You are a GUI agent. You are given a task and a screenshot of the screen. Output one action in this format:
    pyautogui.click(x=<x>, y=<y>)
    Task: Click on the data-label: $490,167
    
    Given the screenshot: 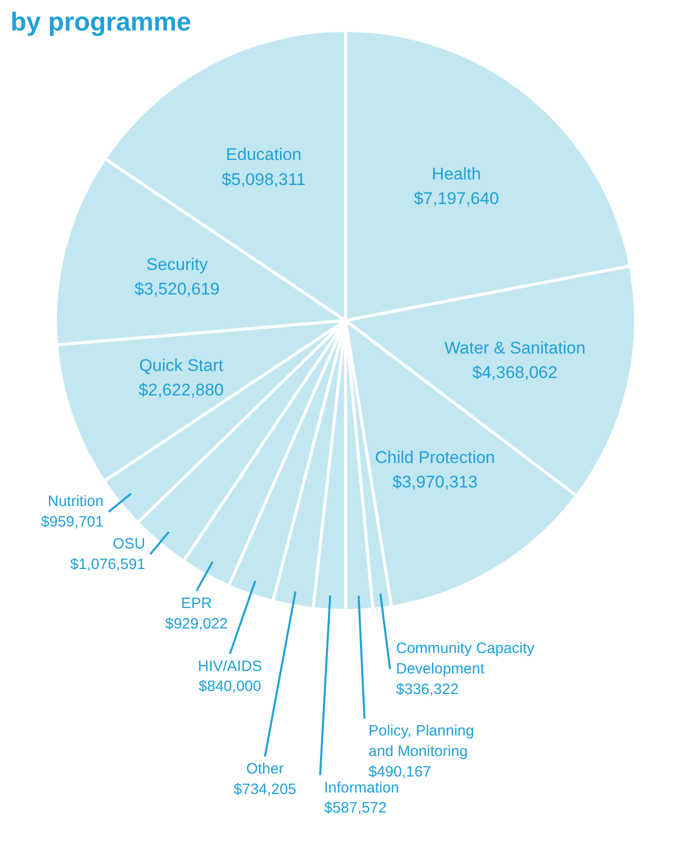 What is the action you would take?
    pyautogui.click(x=400, y=771)
    